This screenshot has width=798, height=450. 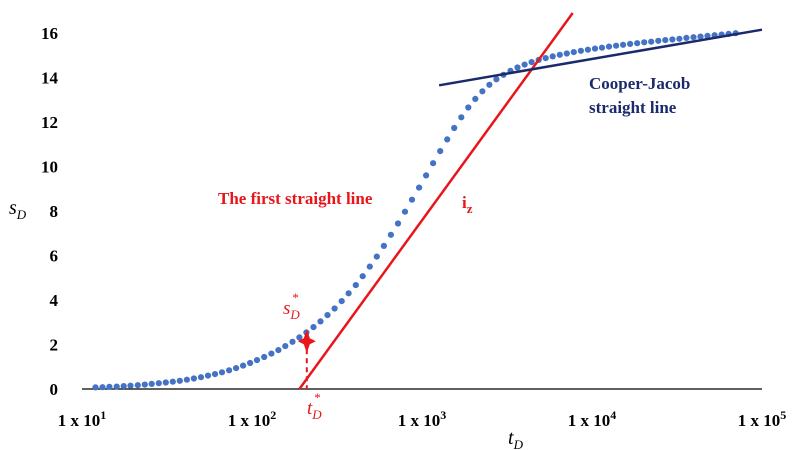 What do you see at coordinates (317, 397) in the screenshot?
I see `td-star-sup: *` at bounding box center [317, 397].